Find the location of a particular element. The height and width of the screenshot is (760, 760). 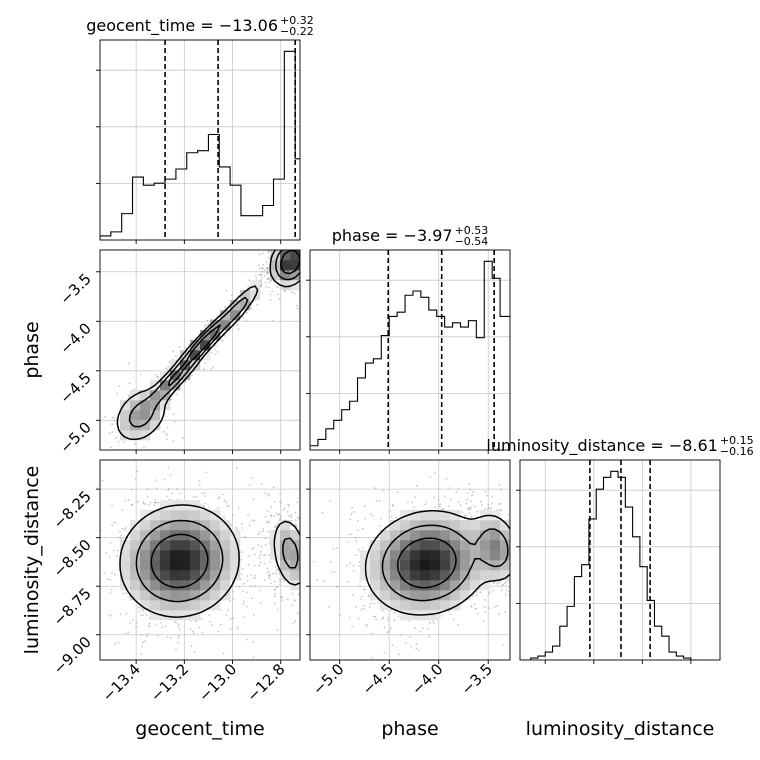

title-text-phase: phase = −3.97 is located at coordinates (392, 235).